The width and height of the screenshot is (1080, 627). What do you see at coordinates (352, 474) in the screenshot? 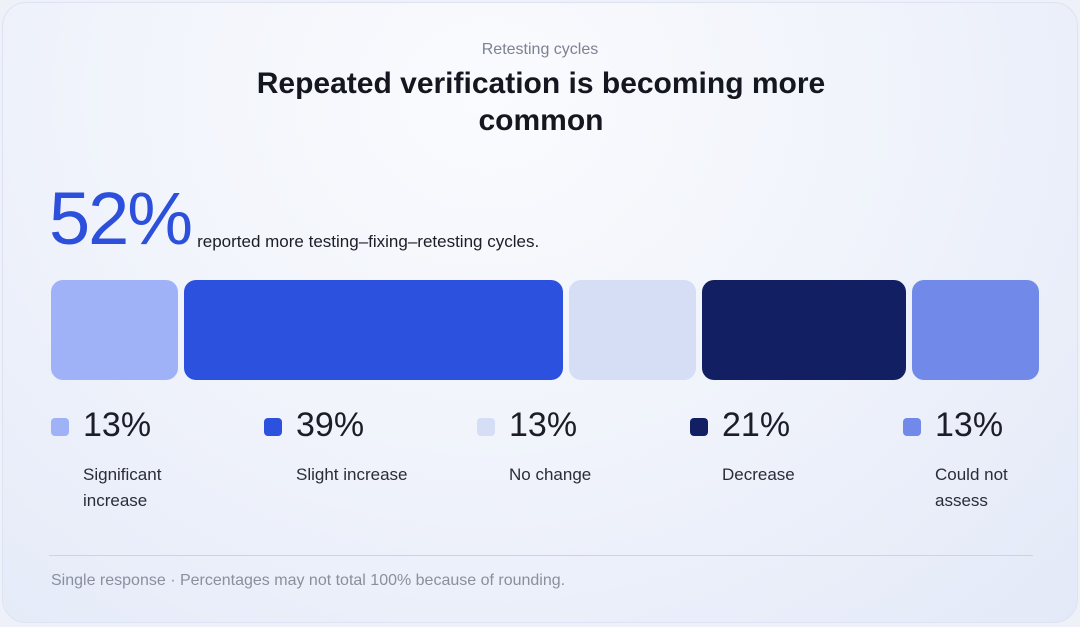
I see `legend-label: Slight increase` at bounding box center [352, 474].